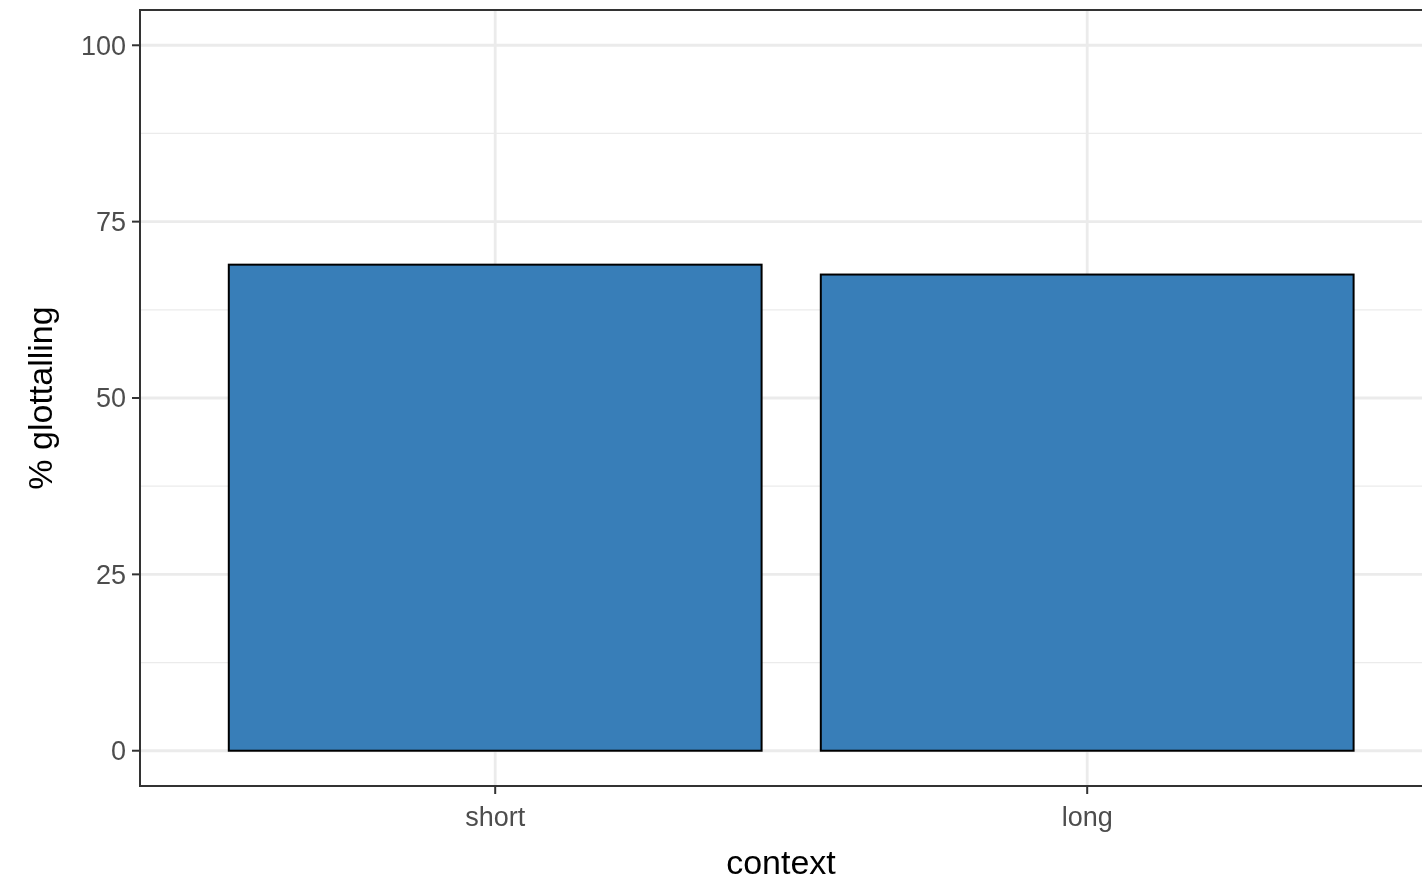 The width and height of the screenshot is (1422, 882). What do you see at coordinates (110, 574) in the screenshot?
I see `y-tick-label: 25` at bounding box center [110, 574].